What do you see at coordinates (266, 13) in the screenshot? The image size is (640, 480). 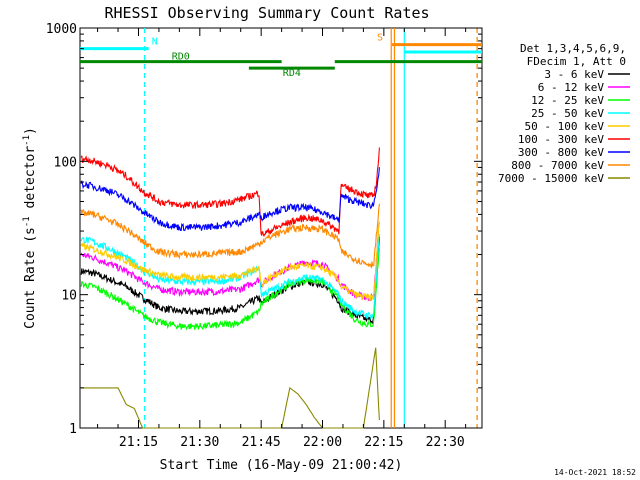 I see `chart-title: RHESSI Observing Summary Count Rates` at bounding box center [266, 13].